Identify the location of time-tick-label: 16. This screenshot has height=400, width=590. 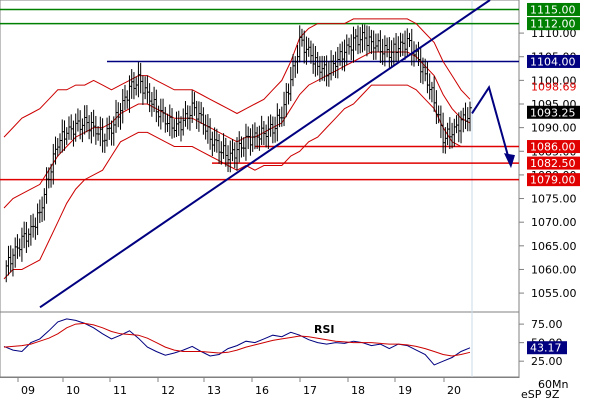
(262, 390).